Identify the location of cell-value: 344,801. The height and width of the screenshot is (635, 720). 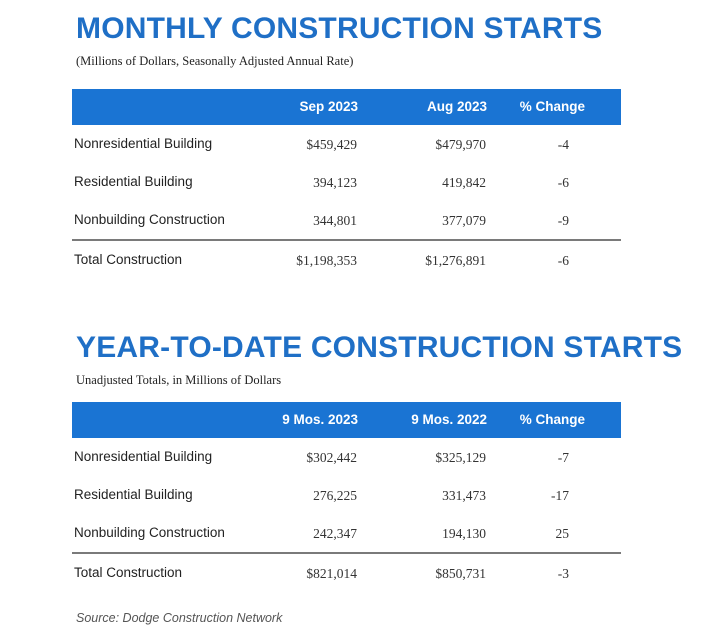
(335, 220).